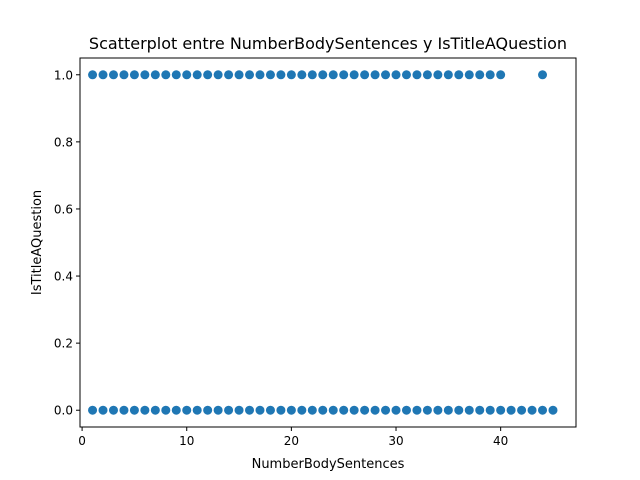  I want to click on y-axis-ticks: 0.0 0.2 0.4 0.6 0.8 1.0, so click(67, 243).